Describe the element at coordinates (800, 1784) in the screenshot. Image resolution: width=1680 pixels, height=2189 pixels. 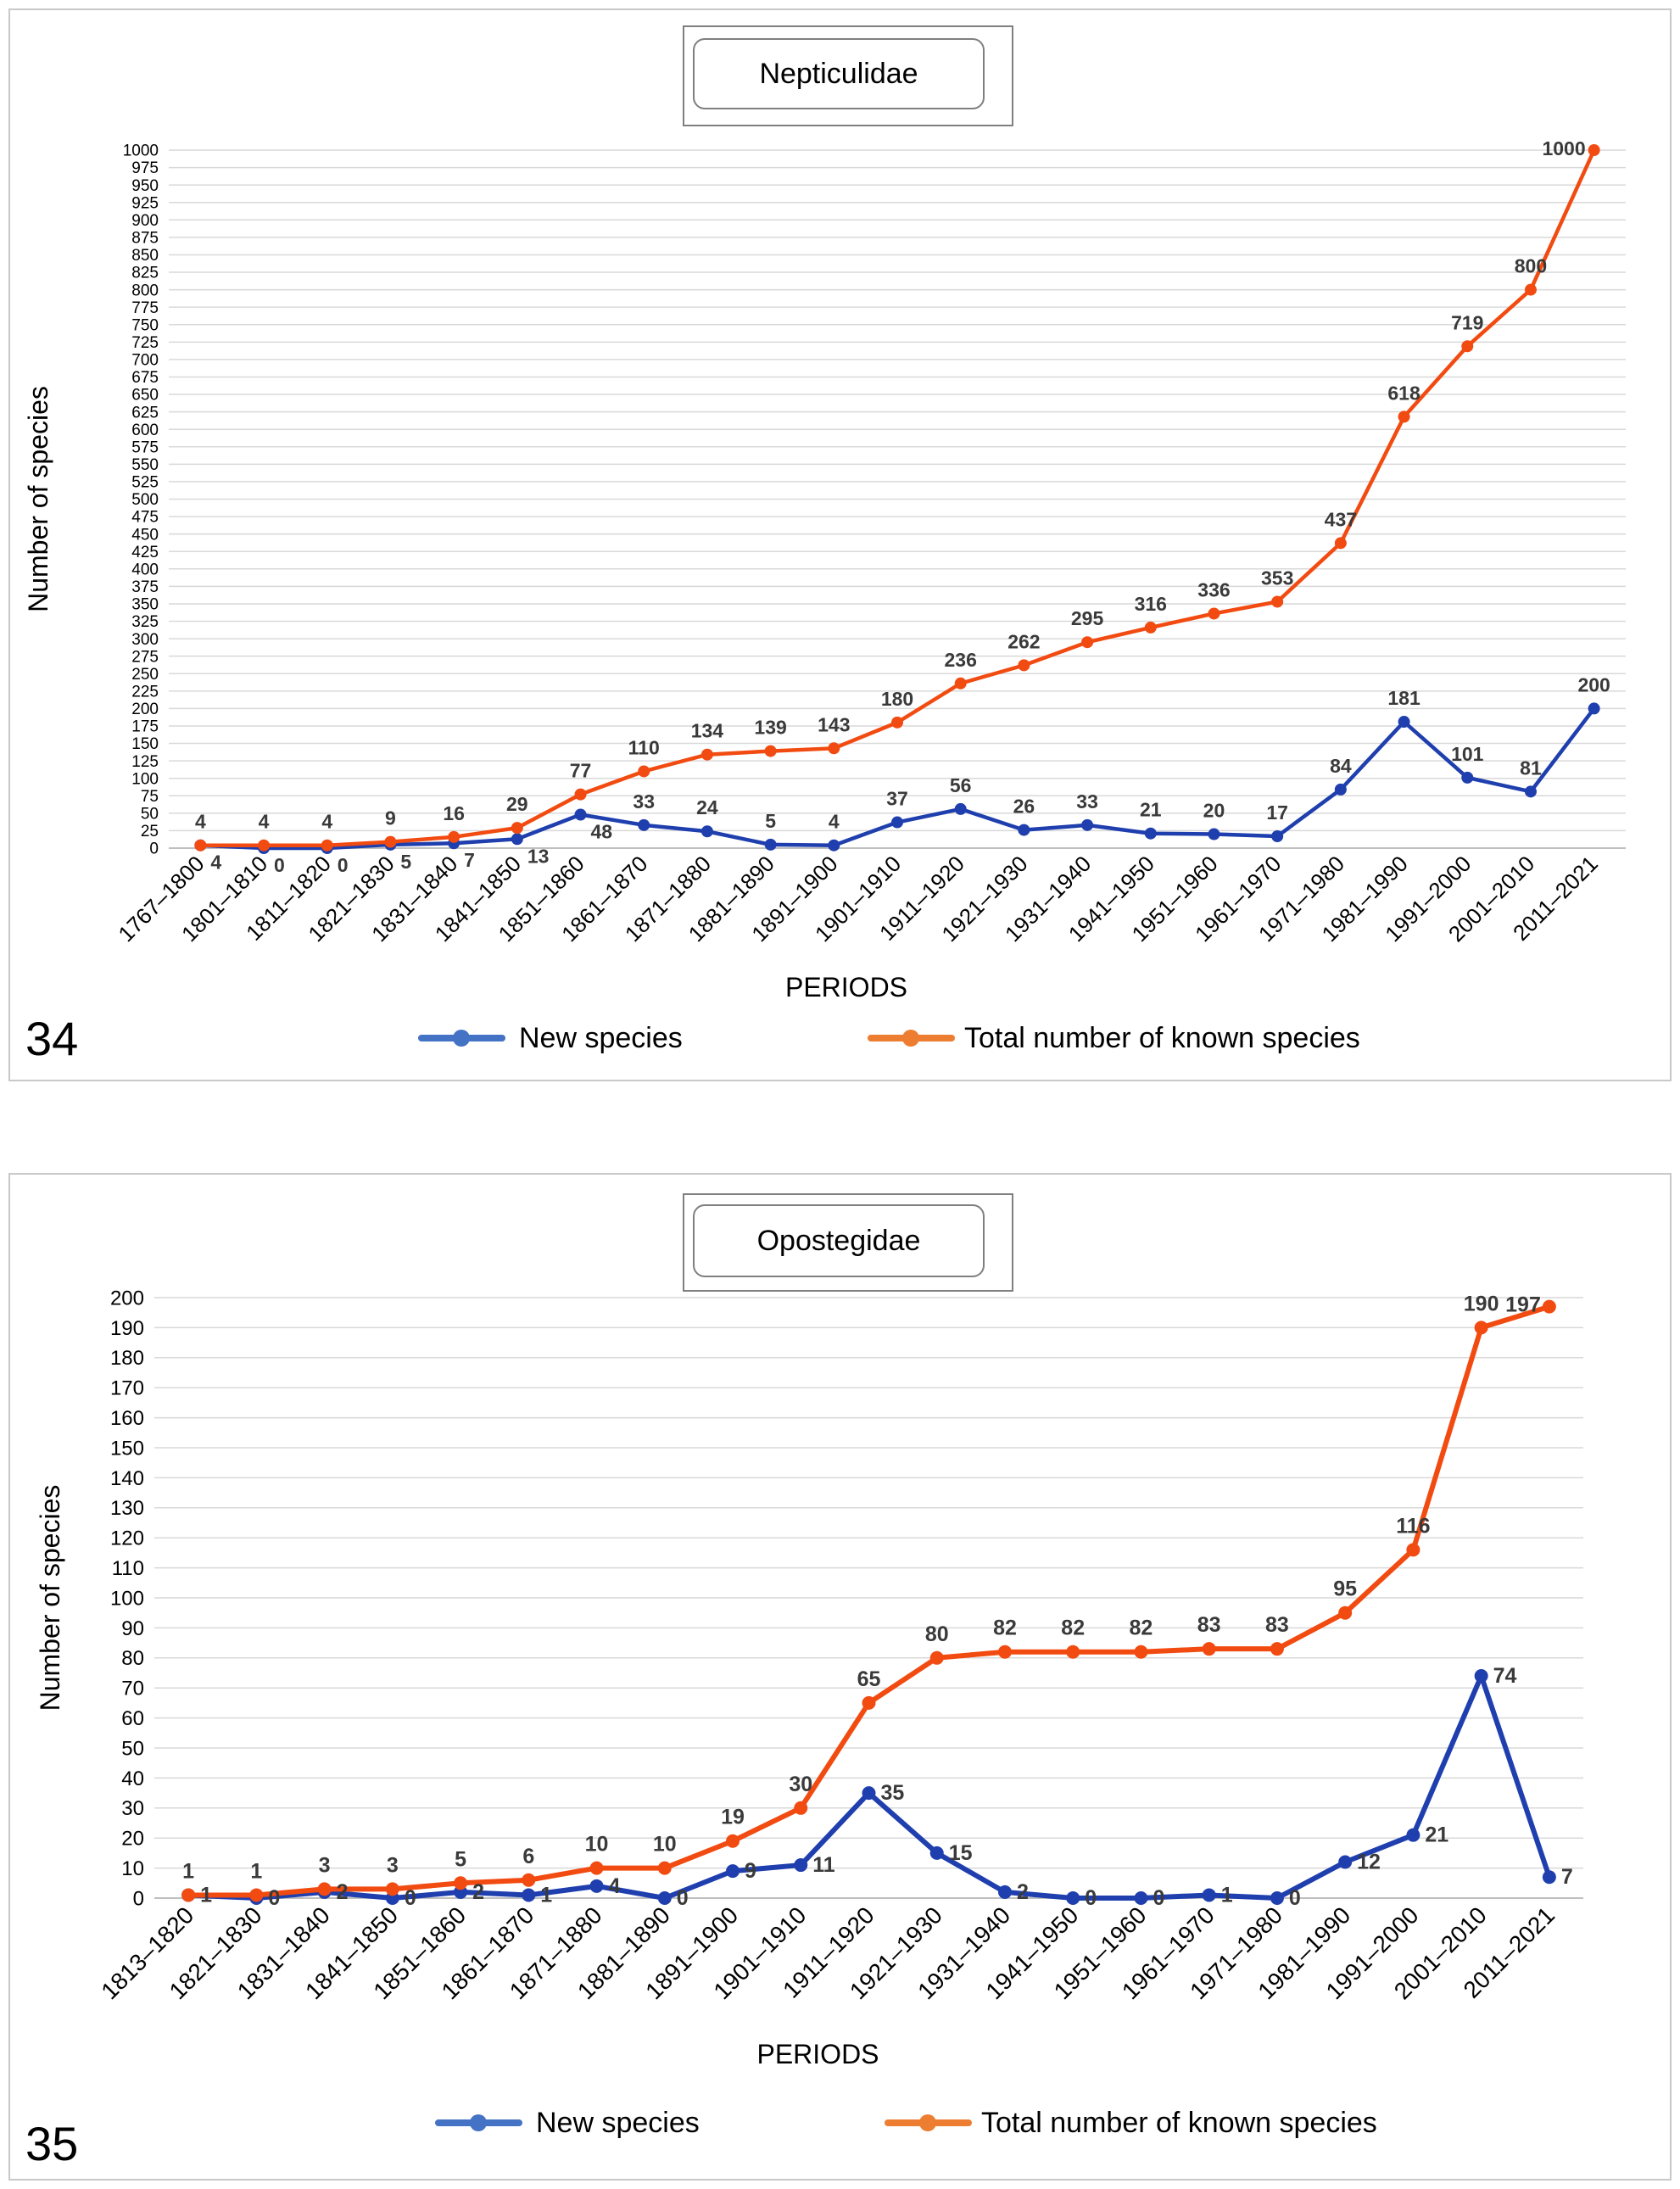
I see `data-label: 30` at that location.